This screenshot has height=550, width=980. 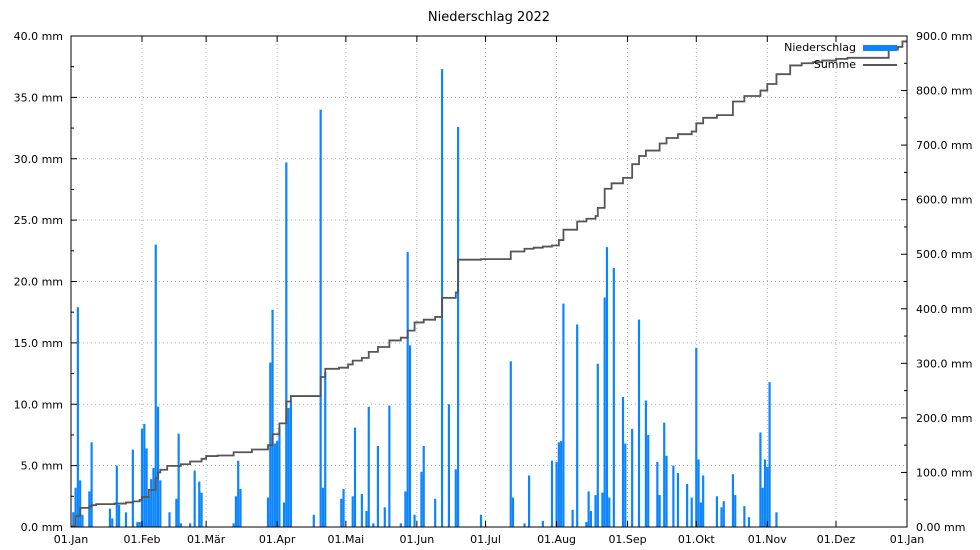 What do you see at coordinates (944, 145) in the screenshot?
I see `y-right-tick-label: 700.0 mm` at bounding box center [944, 145].